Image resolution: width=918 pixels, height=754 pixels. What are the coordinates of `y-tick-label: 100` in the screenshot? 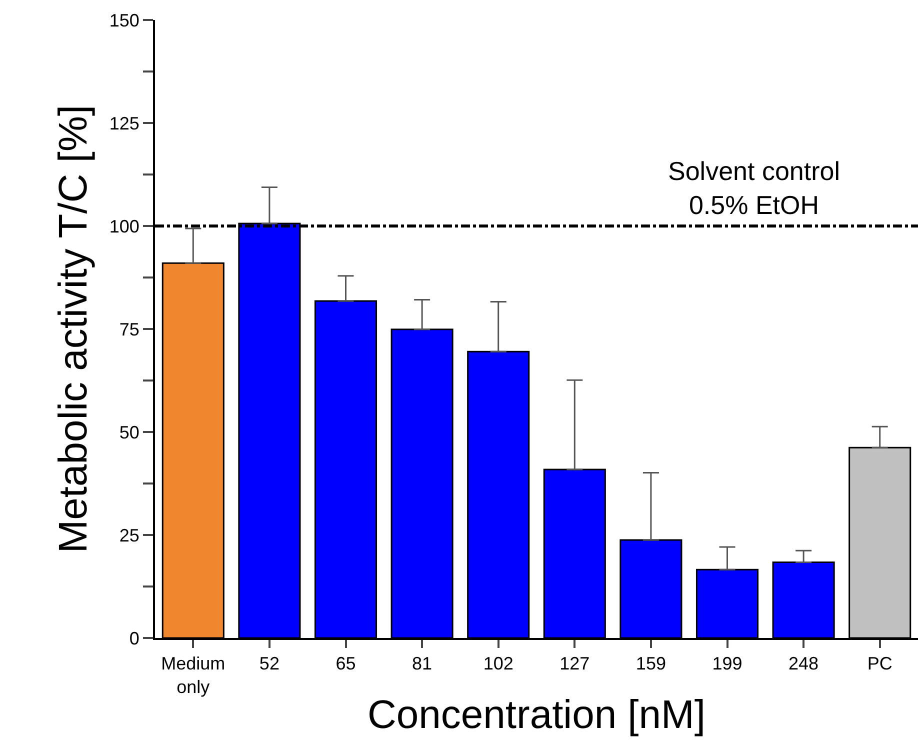 It's located at (124, 226).